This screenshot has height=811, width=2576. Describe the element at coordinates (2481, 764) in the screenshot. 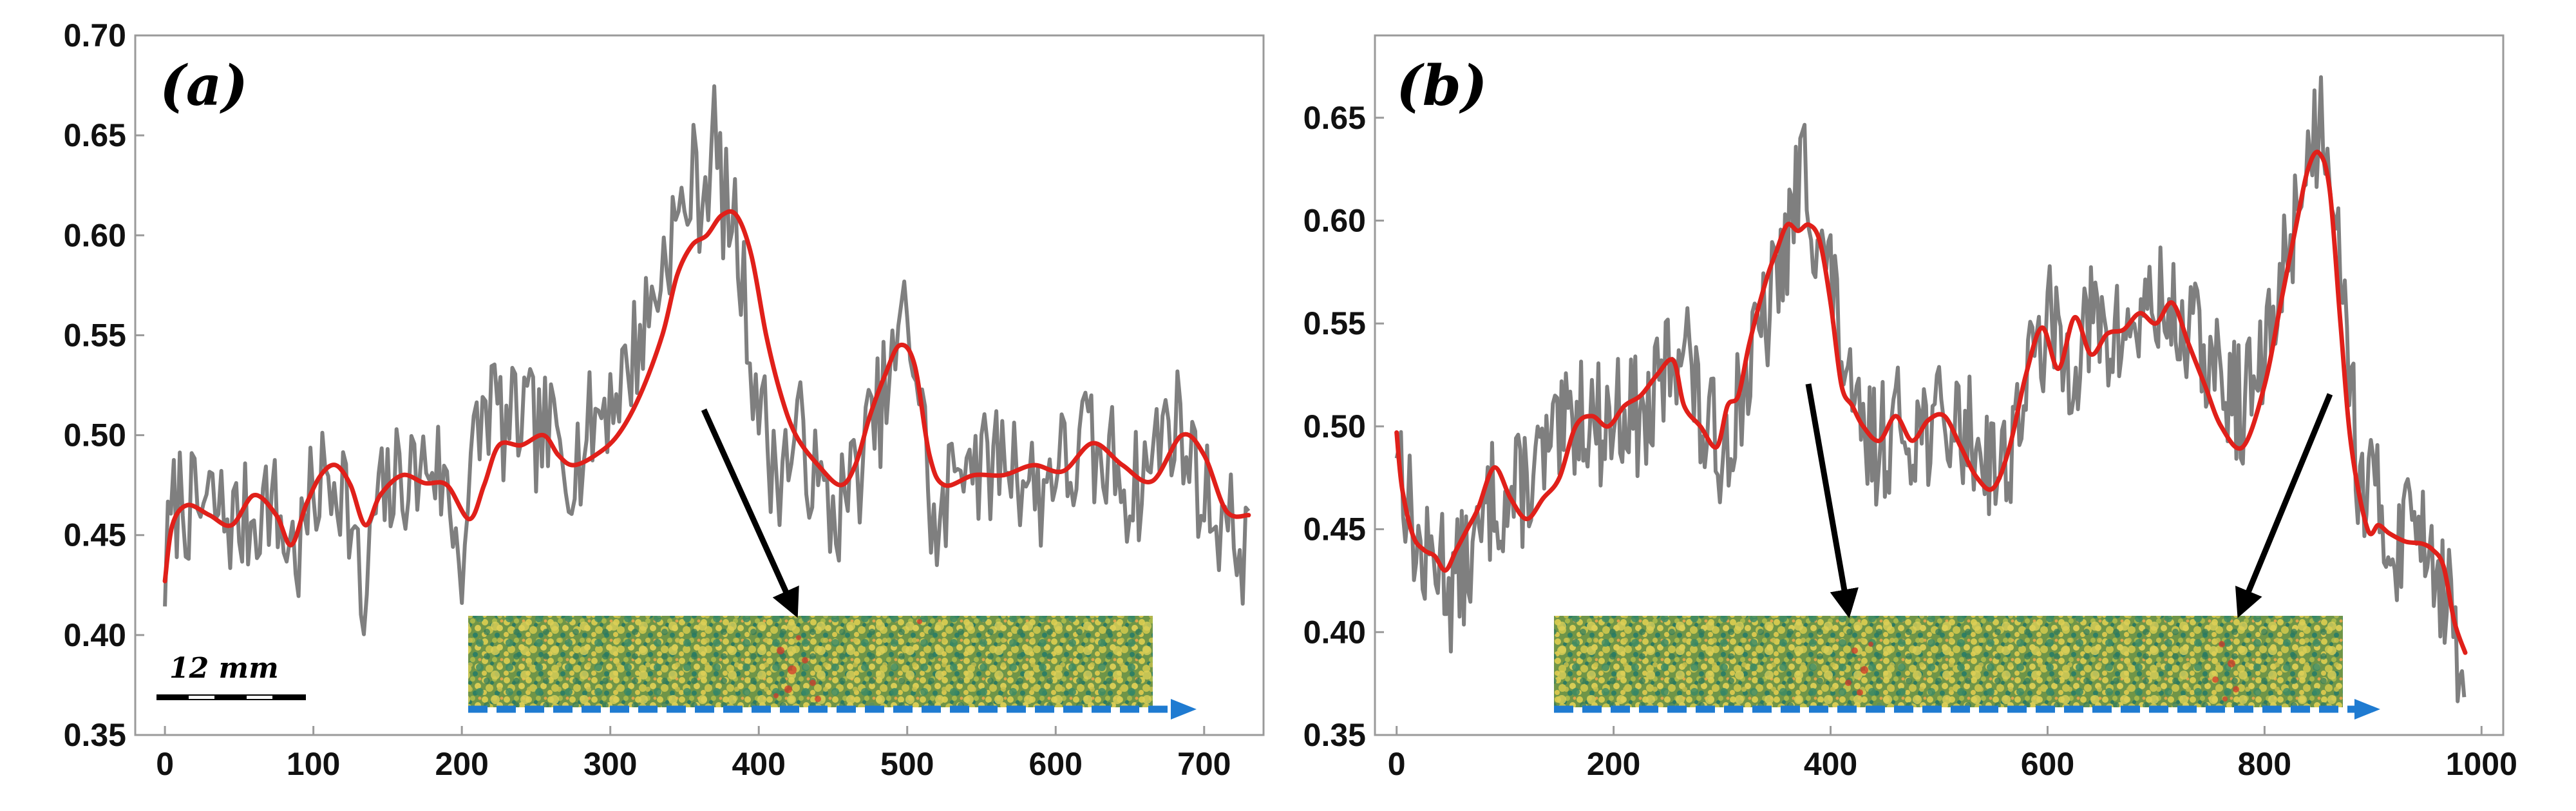

I see `x-tick-label: 1000` at that location.